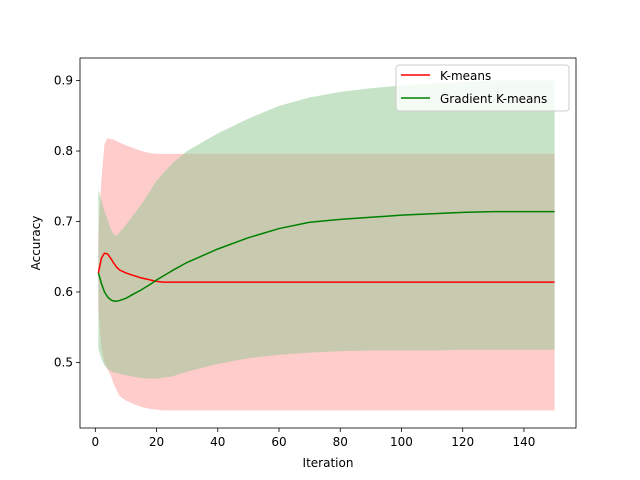 The width and height of the screenshot is (640, 480). Describe the element at coordinates (63, 292) in the screenshot. I see `y-tick-label: 0.6` at that location.